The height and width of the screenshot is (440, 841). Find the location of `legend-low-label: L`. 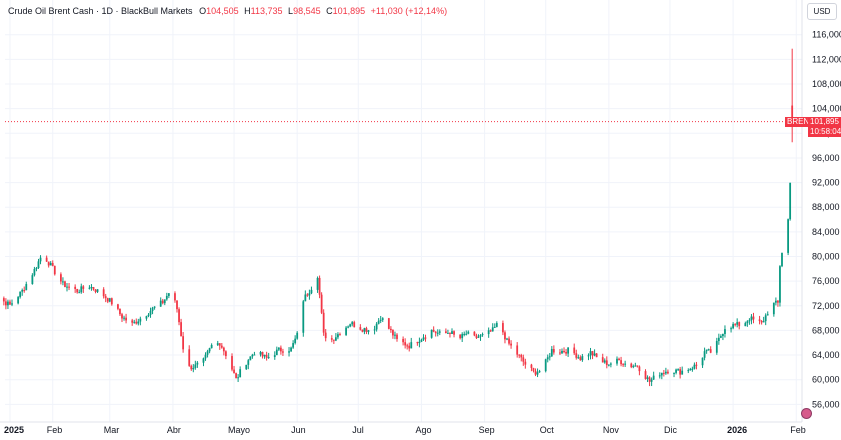

legend-low-label: L is located at coordinates (291, 11).